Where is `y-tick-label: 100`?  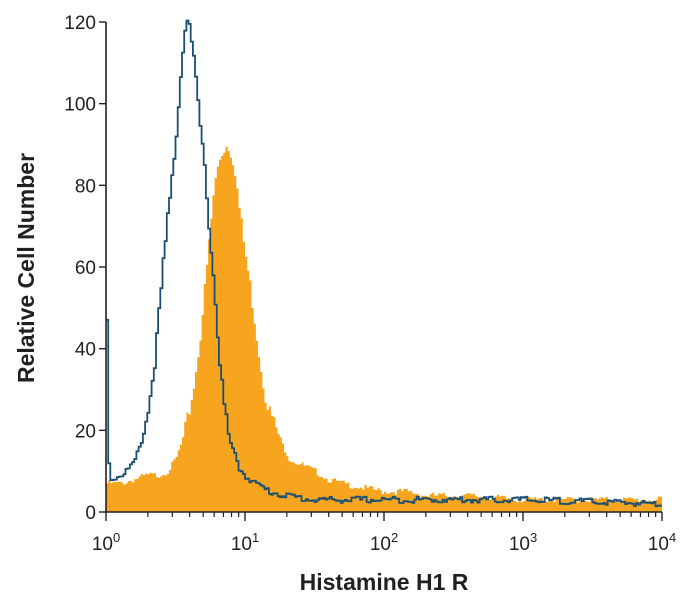
y-tick-label: 100 is located at coordinates (80, 105).